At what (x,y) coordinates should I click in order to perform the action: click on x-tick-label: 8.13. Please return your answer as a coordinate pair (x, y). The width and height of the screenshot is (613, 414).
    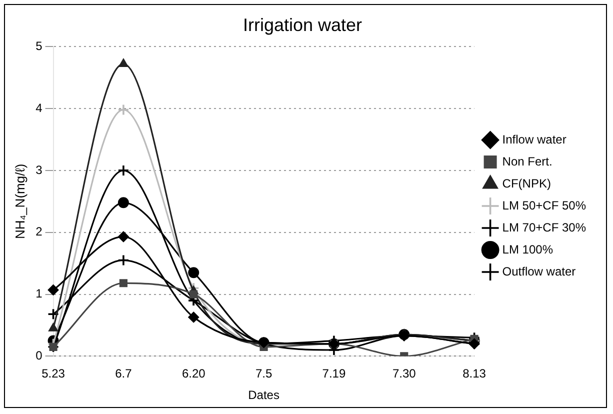
    Looking at the image, I should click on (474, 373).